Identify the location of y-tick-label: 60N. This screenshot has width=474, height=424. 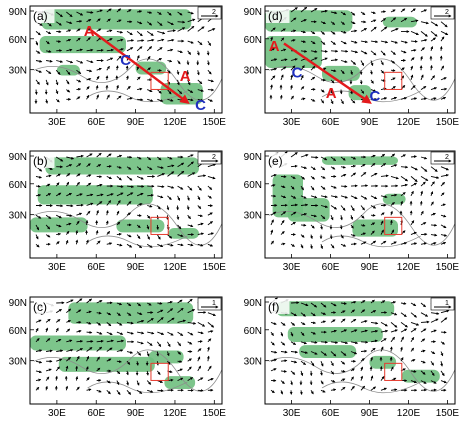
(18, 40).